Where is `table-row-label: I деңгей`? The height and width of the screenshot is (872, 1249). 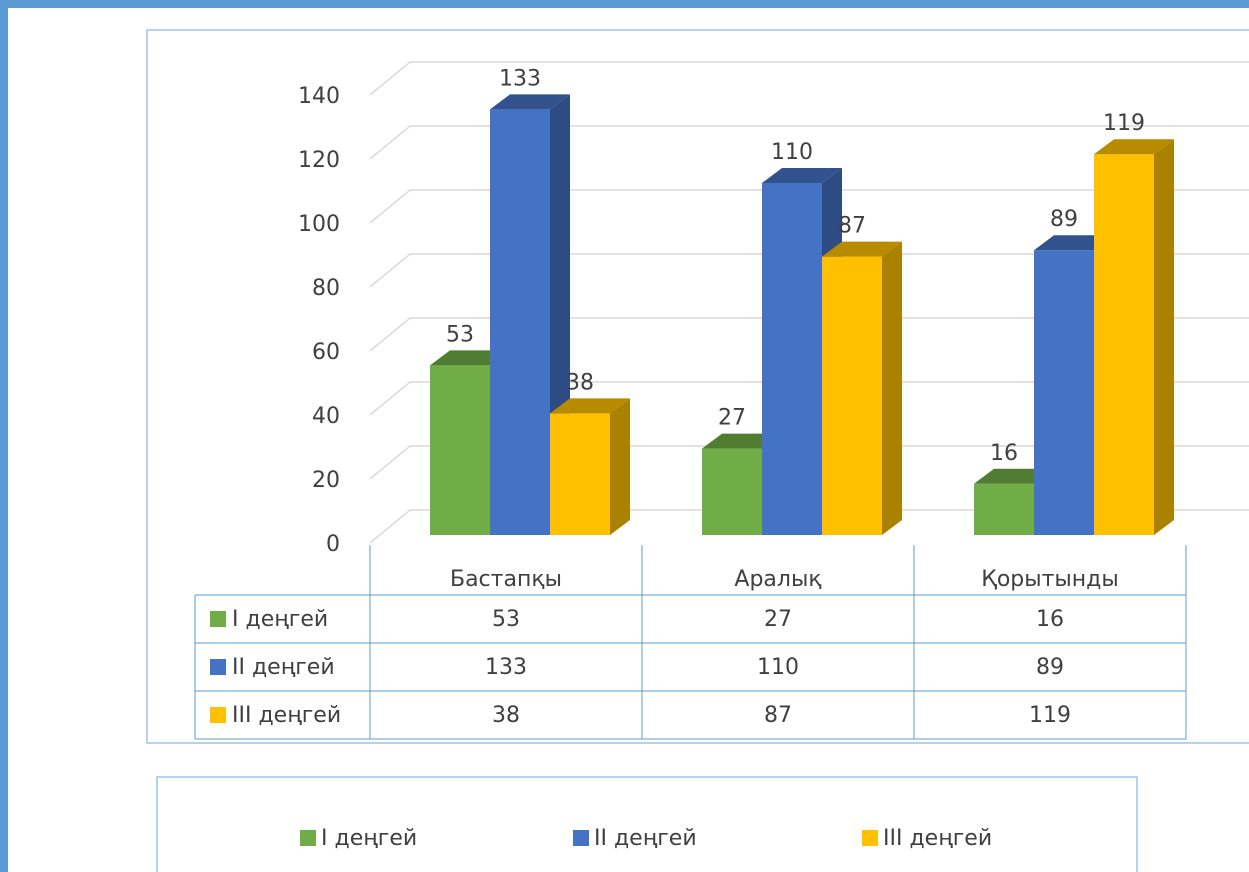 table-row-label: I деңгей is located at coordinates (280, 619).